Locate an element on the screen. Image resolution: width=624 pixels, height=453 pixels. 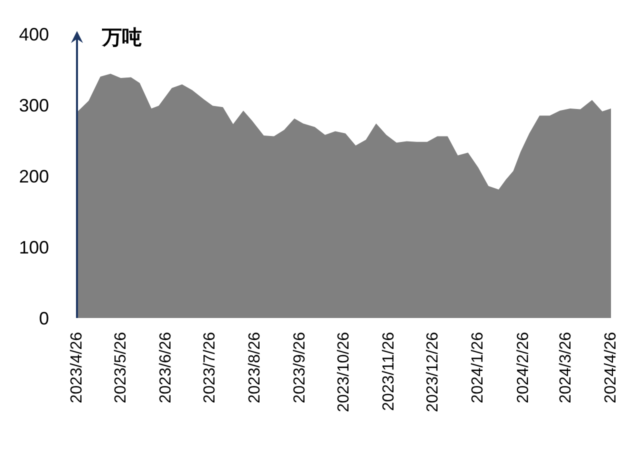
x-tick-label: 2023/5/26 is located at coordinates (121, 368).